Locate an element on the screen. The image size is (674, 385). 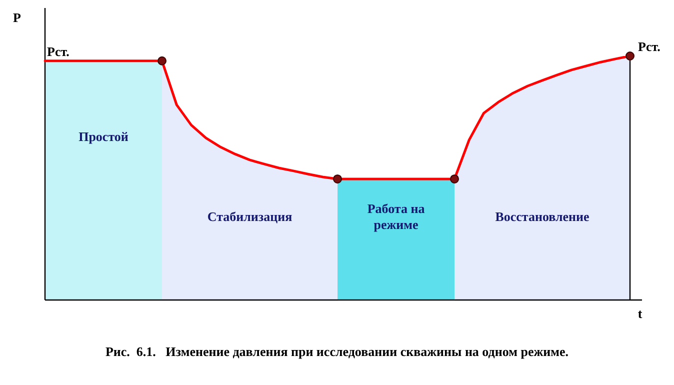
y-axis-title: P is located at coordinates (17, 17).